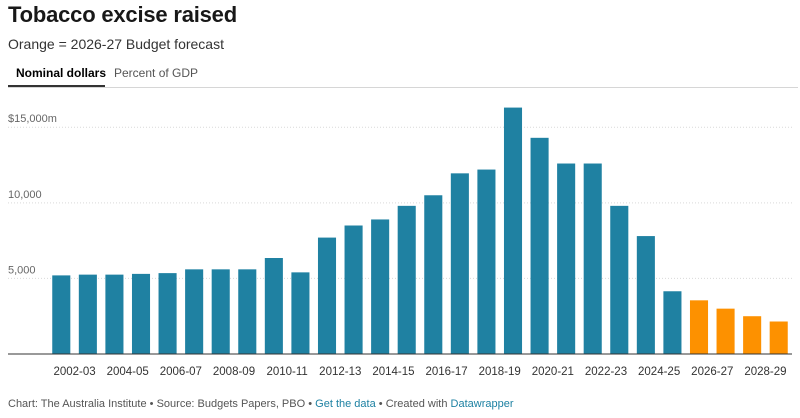 This screenshot has height=418, width=800. I want to click on x-tick-label: 2002-03, so click(74, 372).